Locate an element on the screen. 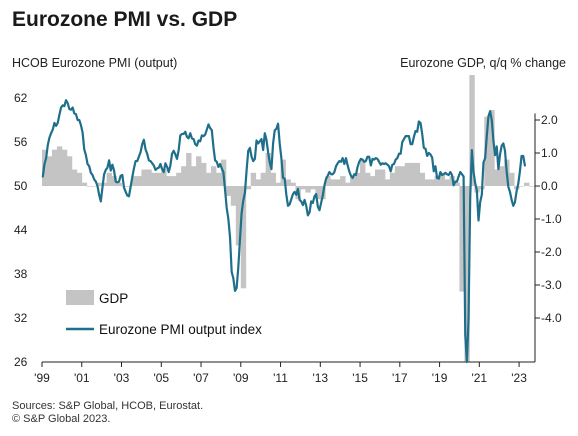 This screenshot has width=578, height=436. chart-title: Eurozone PMI vs. GDP is located at coordinates (125, 19).